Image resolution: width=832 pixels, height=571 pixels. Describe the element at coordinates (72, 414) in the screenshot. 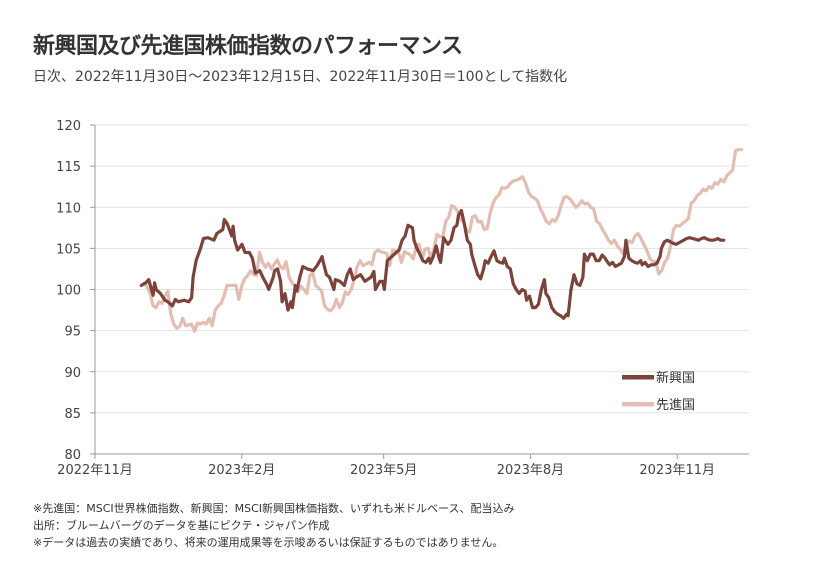

I see `y-tick-label: 85` at that location.